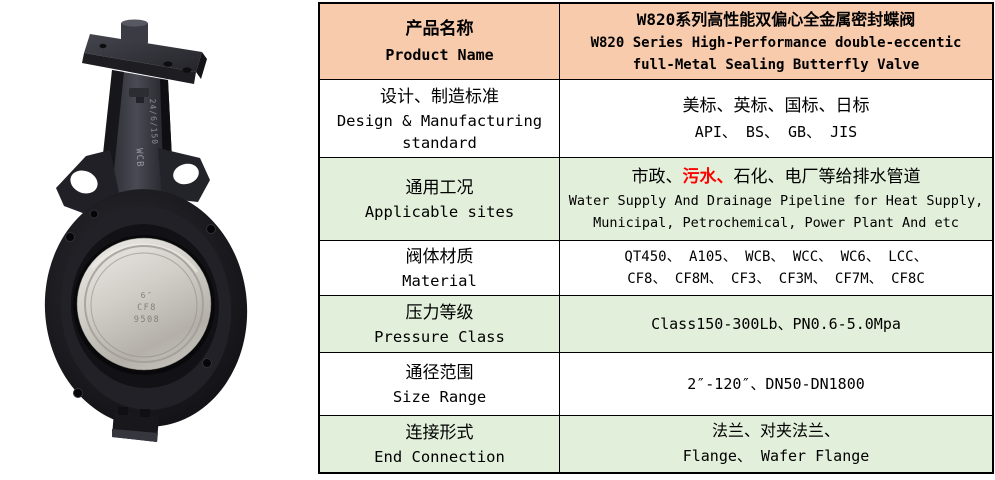 The height and width of the screenshot is (480, 995). Describe the element at coordinates (147, 320) in the screenshot. I see `disc-marking-serial: 9508` at that location.